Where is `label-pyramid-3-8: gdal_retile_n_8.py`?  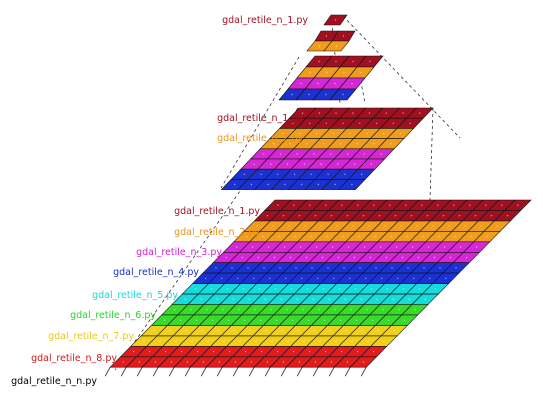
label-pyramid-3-8: gdal_retile_n_8.py is located at coordinates (74, 358).